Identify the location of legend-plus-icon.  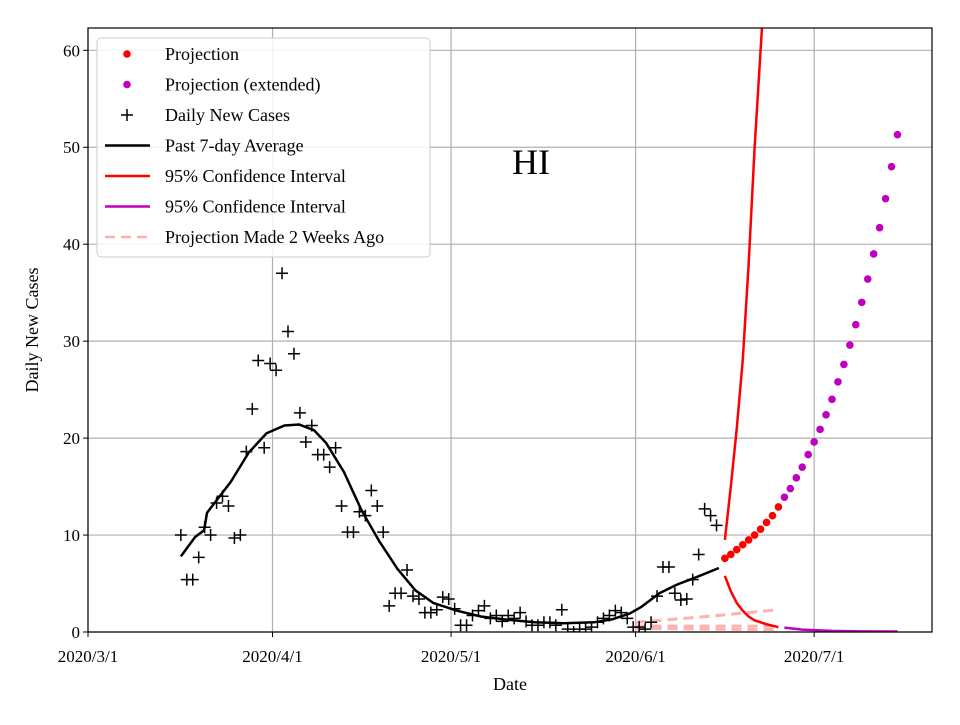
(127, 115).